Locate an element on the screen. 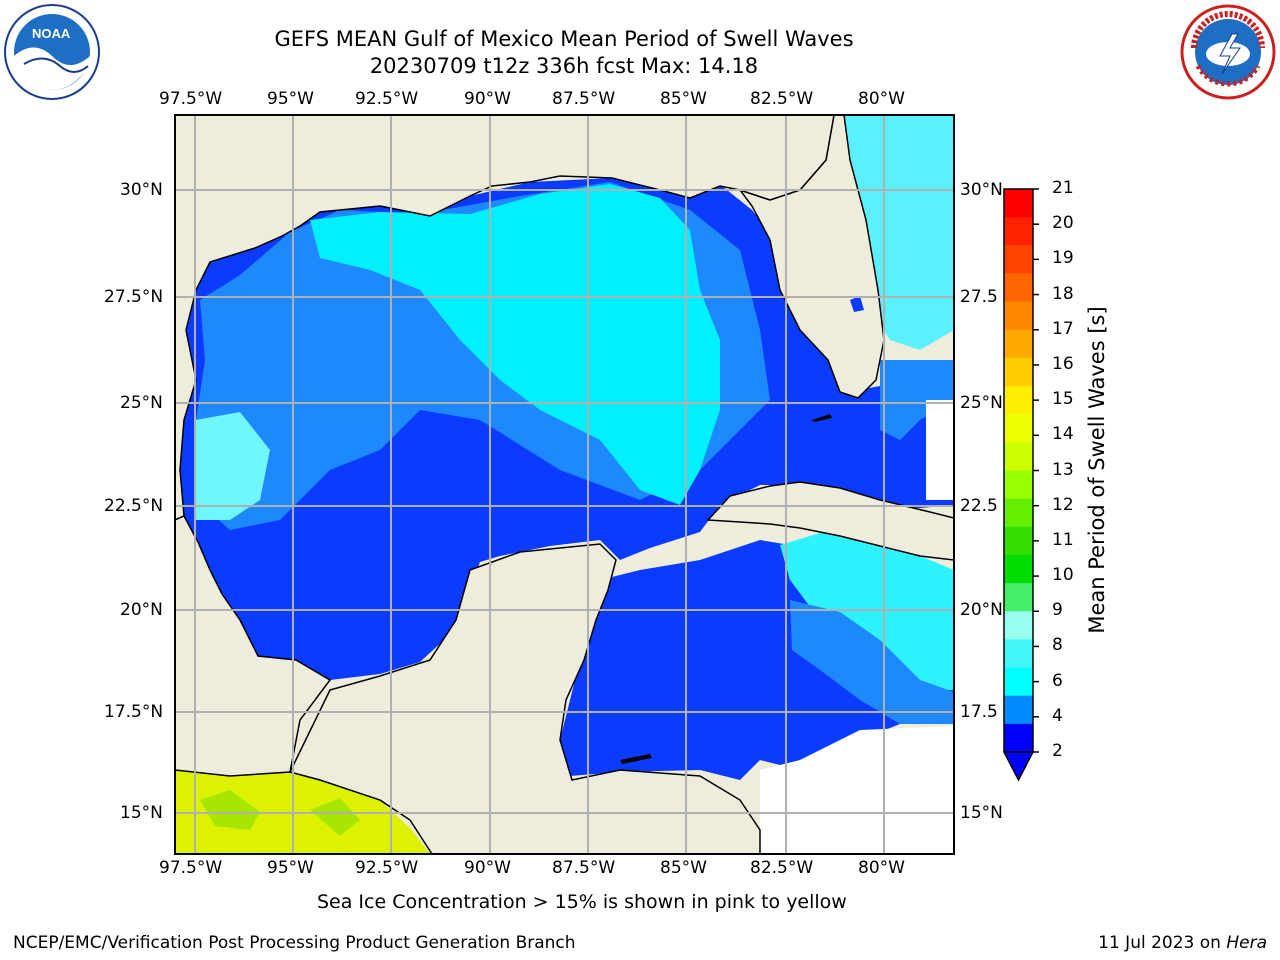 The width and height of the screenshot is (1280, 960). run-host: Hera is located at coordinates (1246, 943).